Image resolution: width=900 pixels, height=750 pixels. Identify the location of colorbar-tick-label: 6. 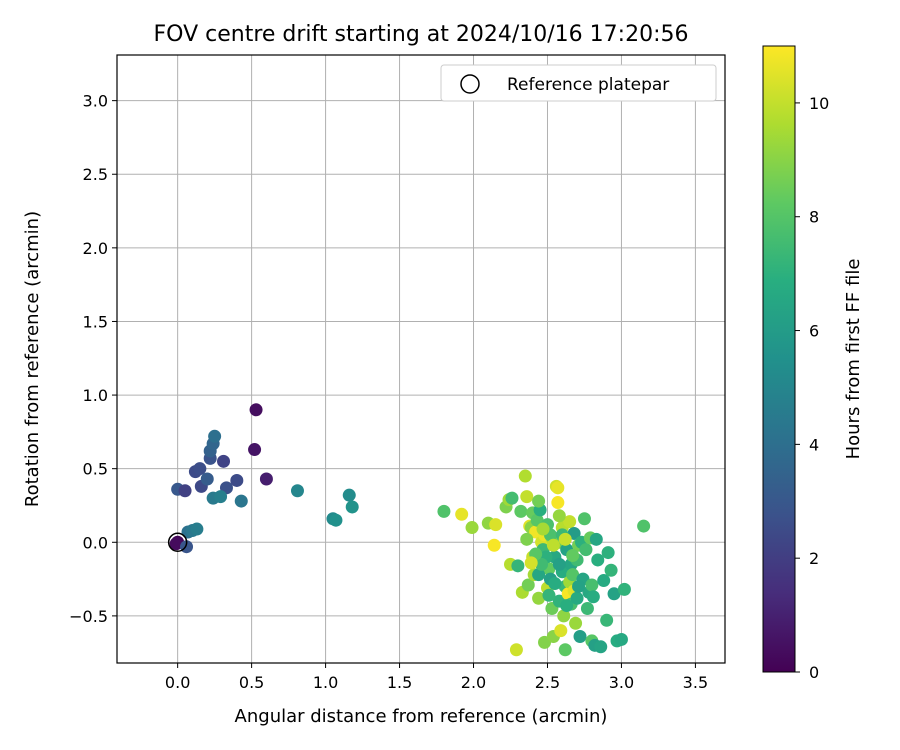
(814, 331).